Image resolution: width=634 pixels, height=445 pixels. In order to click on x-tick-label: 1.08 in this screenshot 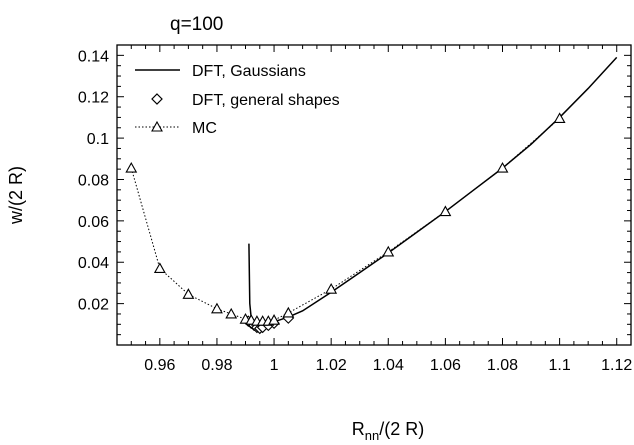, I will do `click(502, 365)`.